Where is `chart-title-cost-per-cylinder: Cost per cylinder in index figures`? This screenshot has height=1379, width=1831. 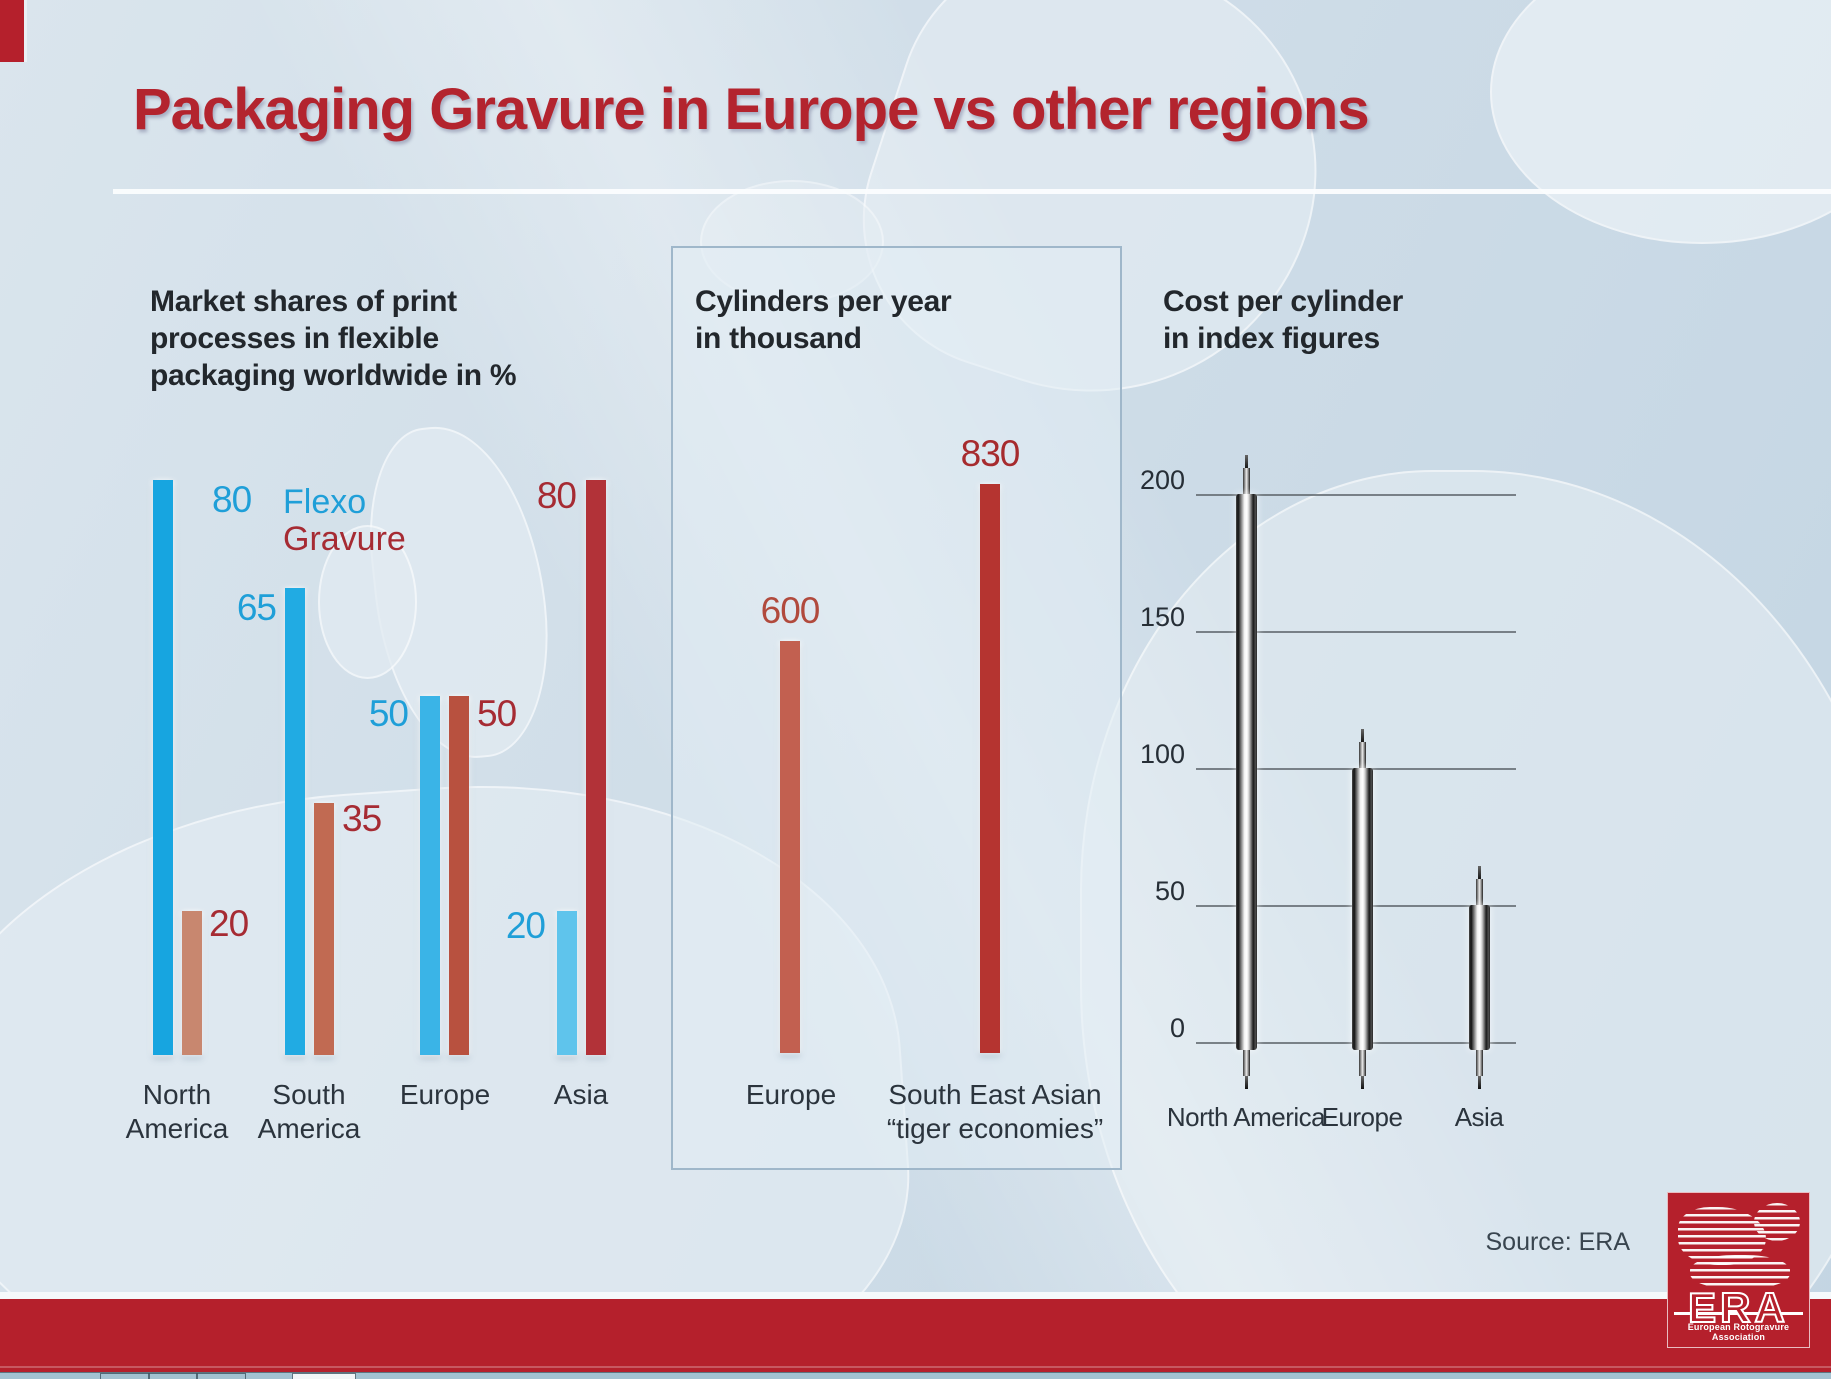 chart-title-cost-per-cylinder: Cost per cylinder in index figures is located at coordinates (1283, 320).